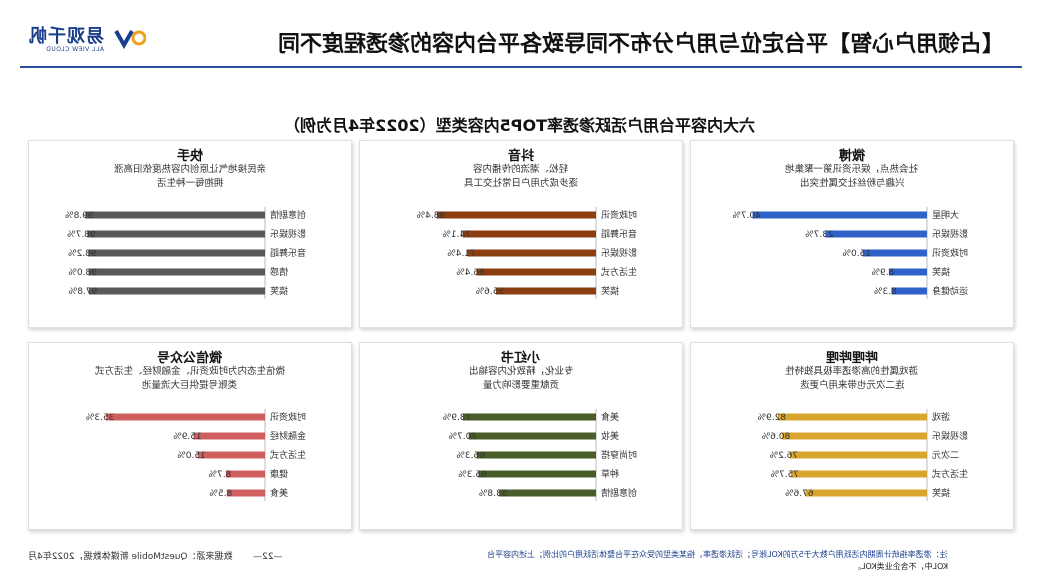  What do you see at coordinates (610, 474) in the screenshot?
I see `category-label: 种草` at bounding box center [610, 474].